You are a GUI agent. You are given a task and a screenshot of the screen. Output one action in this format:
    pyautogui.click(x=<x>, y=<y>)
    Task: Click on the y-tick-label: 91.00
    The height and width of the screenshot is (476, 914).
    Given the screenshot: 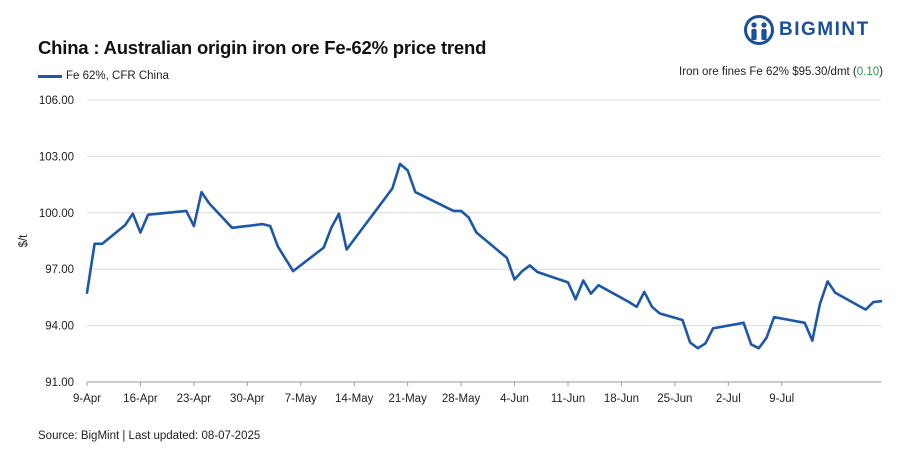 What is the action you would take?
    pyautogui.click(x=59, y=383)
    